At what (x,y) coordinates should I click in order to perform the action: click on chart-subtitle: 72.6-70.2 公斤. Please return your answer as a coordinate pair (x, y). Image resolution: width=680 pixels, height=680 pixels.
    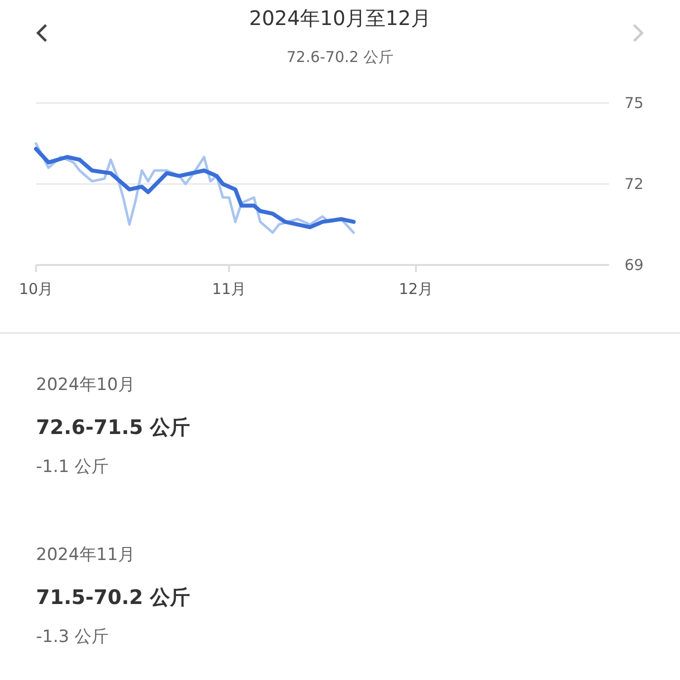
    Looking at the image, I should click on (340, 57).